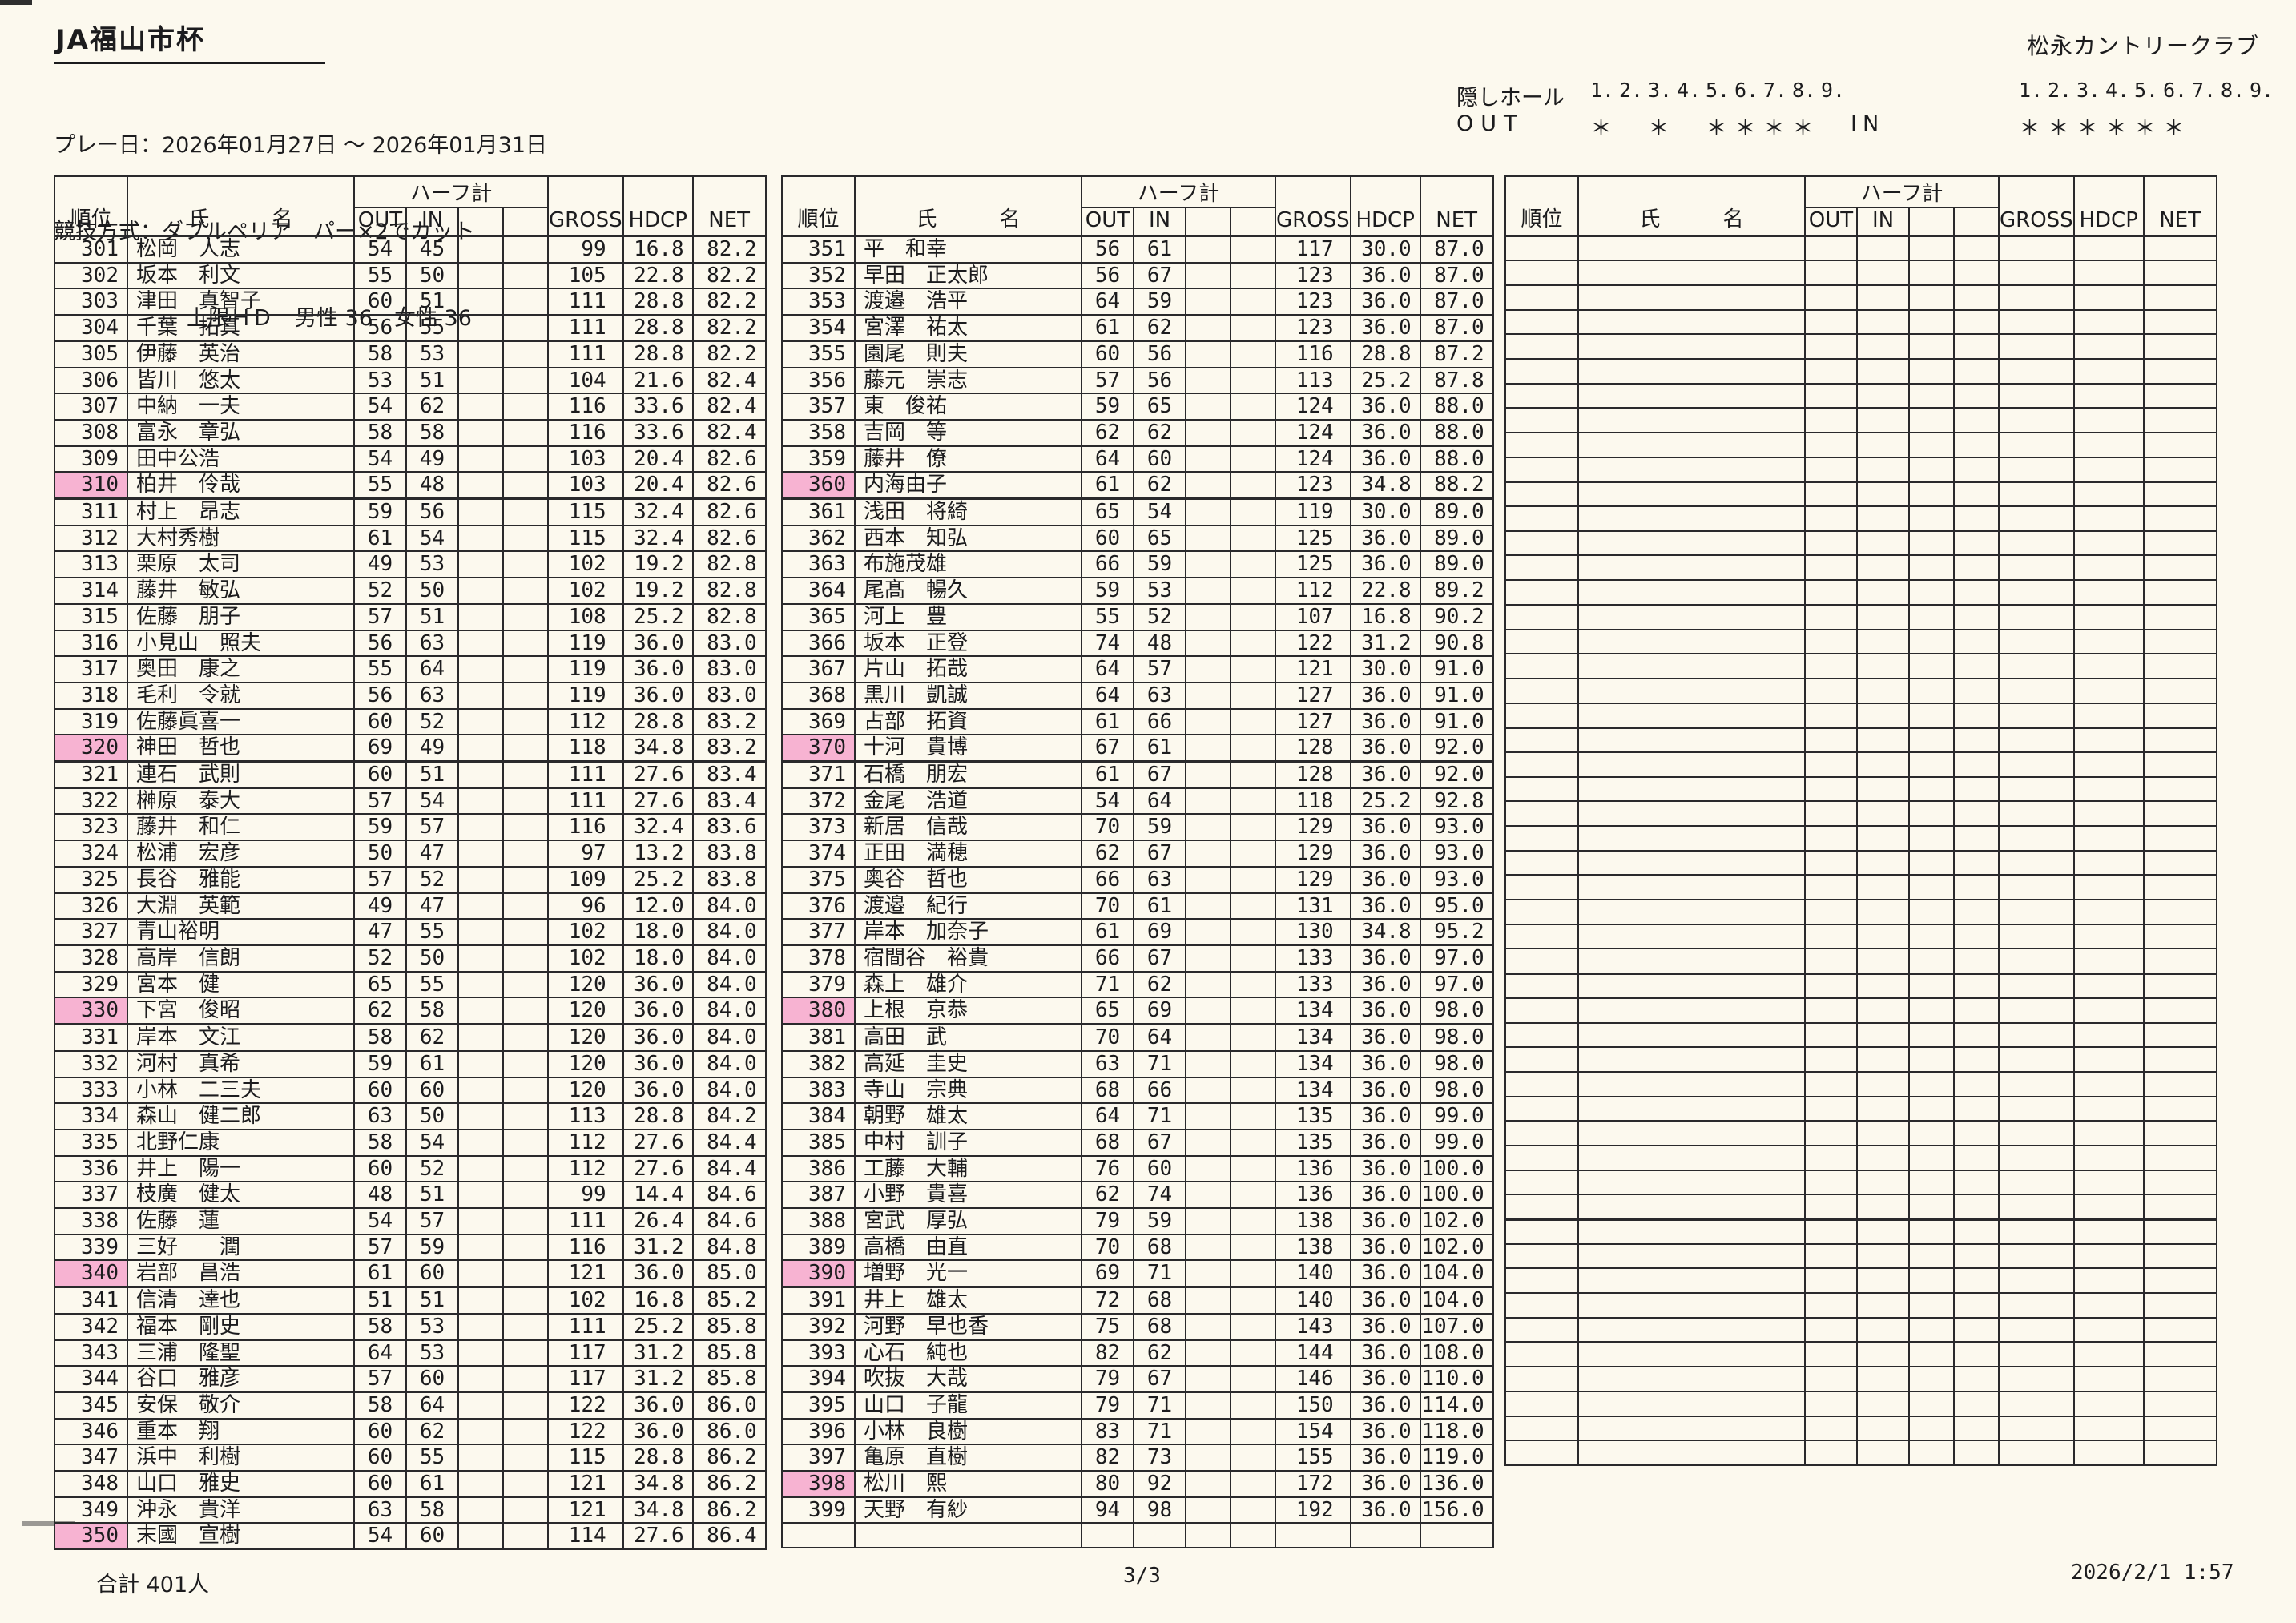  I want to click on table-row: 386 工藤 大輔 76 60 136 36.0 100.0, so click(1137, 1168).